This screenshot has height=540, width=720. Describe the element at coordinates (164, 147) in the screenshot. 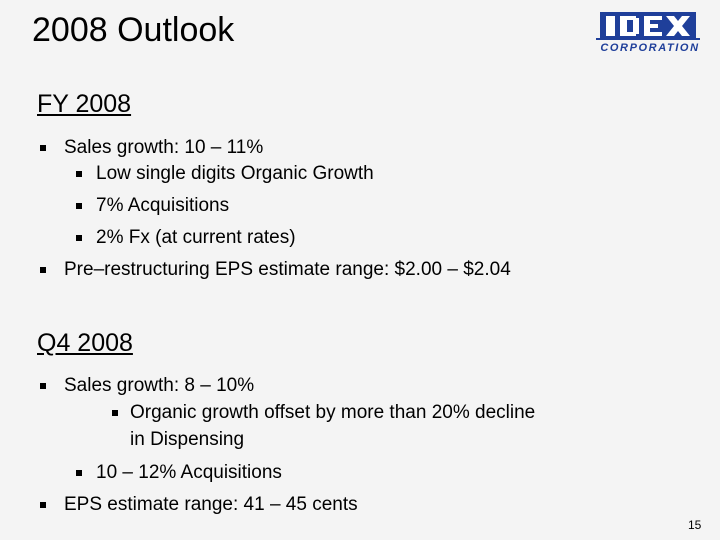

I see `fy-sales-growth: Sales growth: 10 – 11%` at that location.